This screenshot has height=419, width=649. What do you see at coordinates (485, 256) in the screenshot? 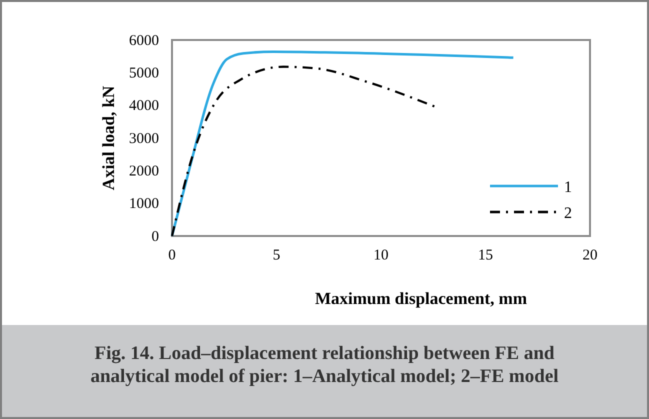
I see `x-tick-label: 15` at bounding box center [485, 256].